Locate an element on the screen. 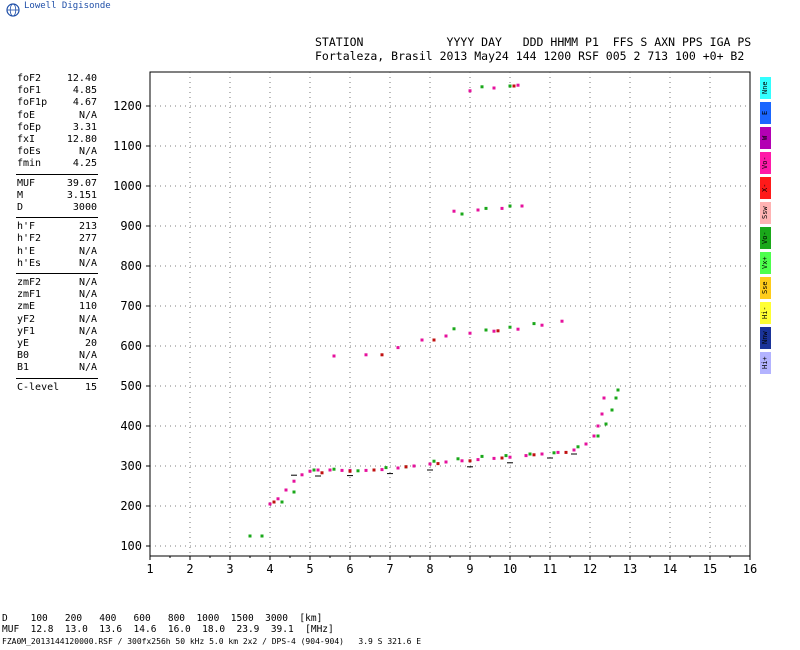  y-tick-label: 400 is located at coordinates (131, 426).